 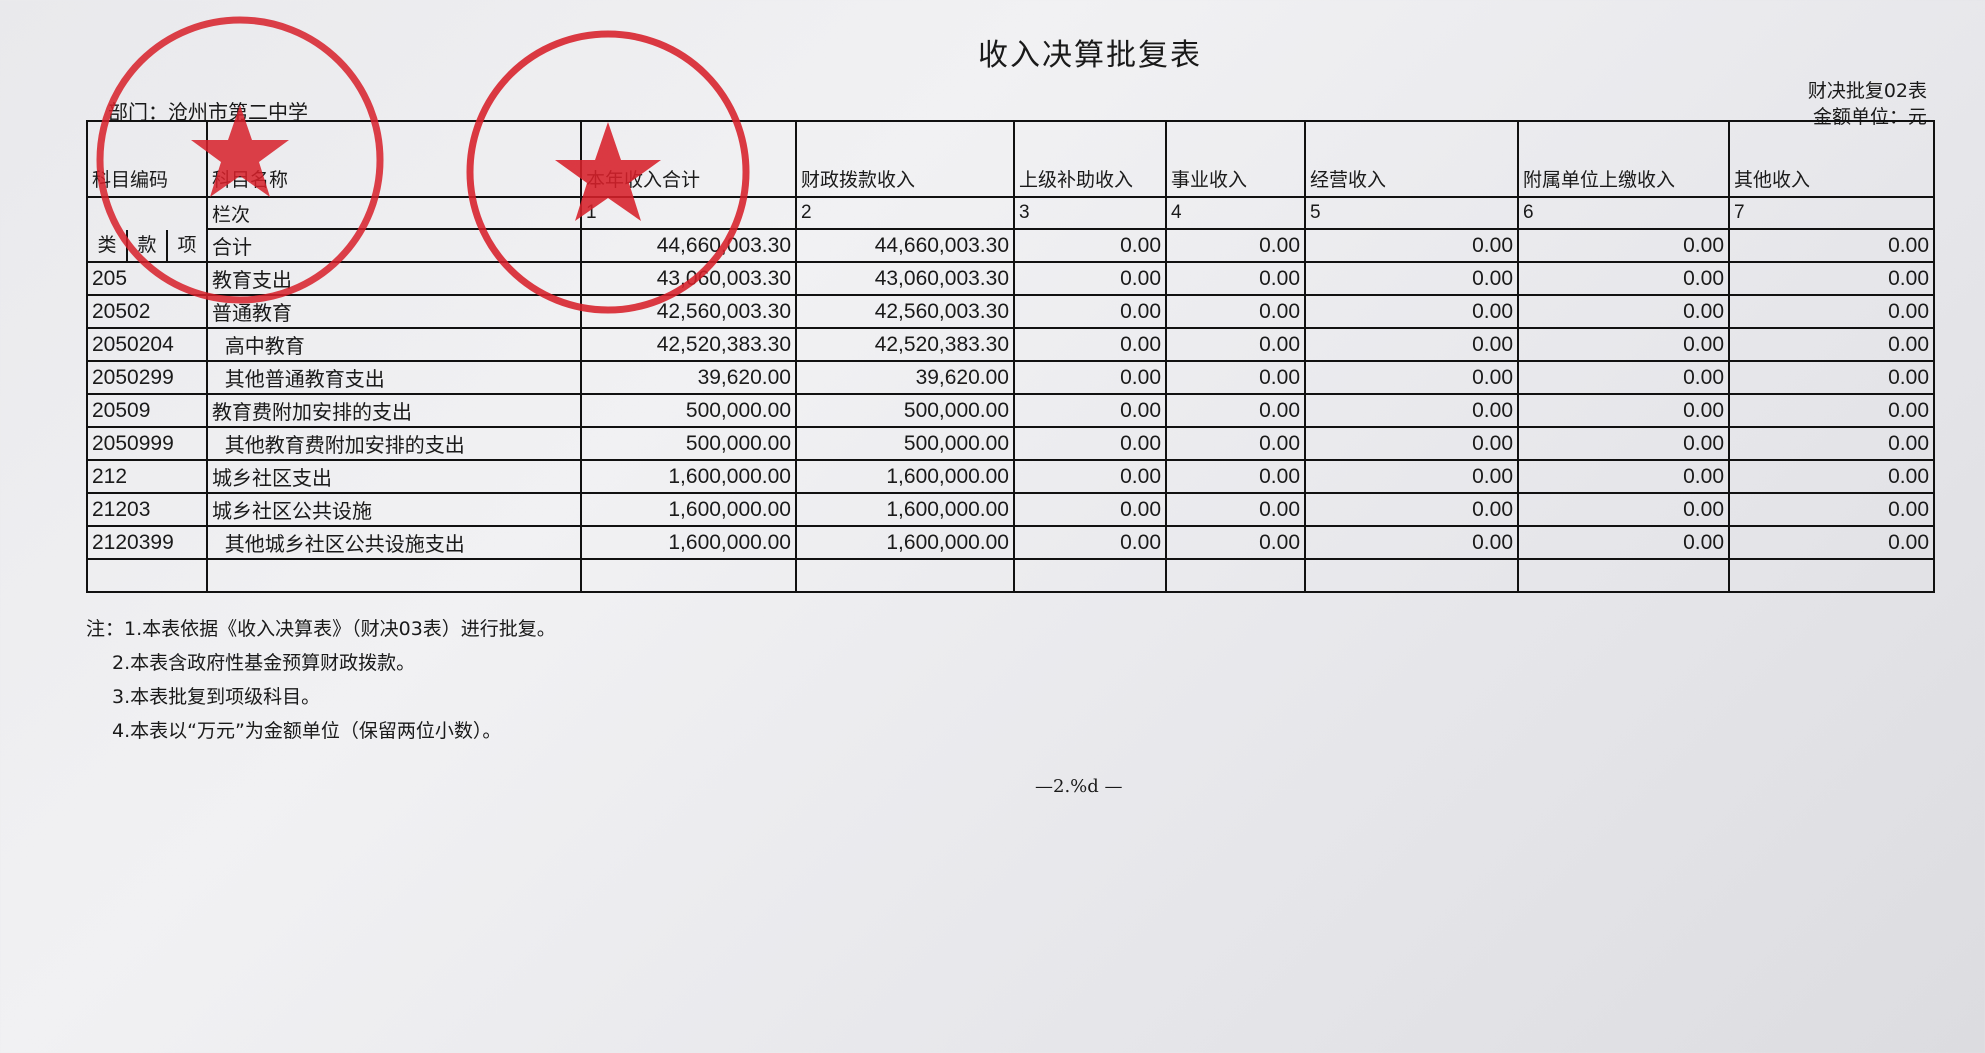 What do you see at coordinates (147, 278) in the screenshot?
I see `subject-code: 205` at bounding box center [147, 278].